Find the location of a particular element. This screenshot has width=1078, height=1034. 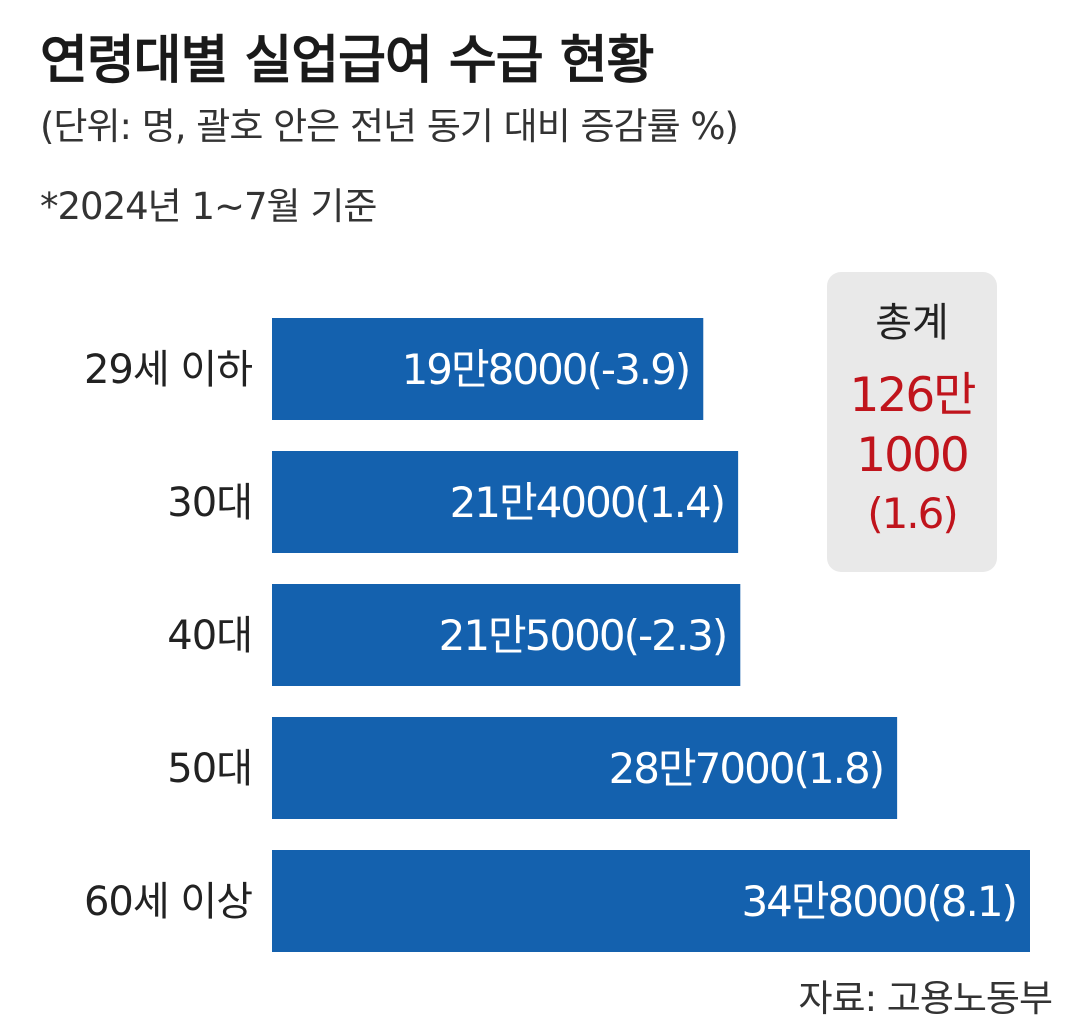

value-label-4: 34만8000(8.1) is located at coordinates (878, 901).